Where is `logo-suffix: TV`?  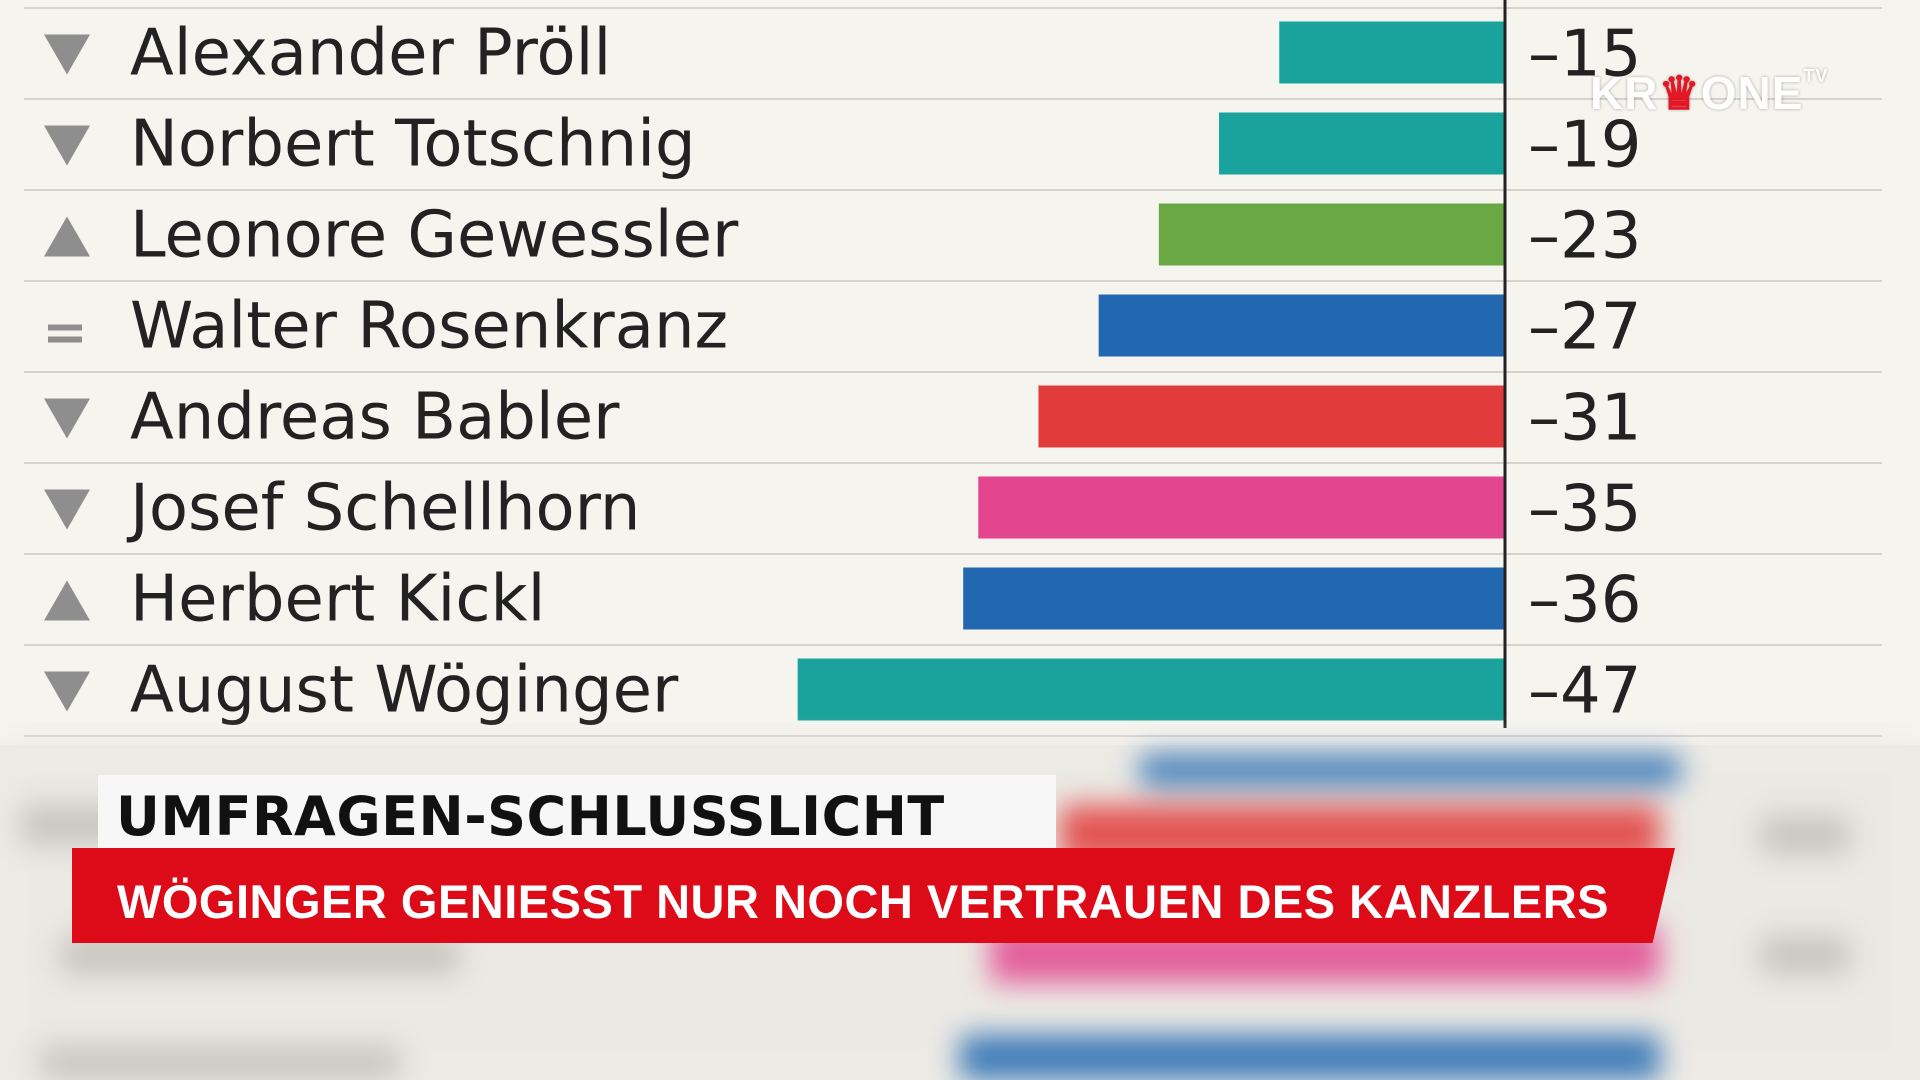
logo-suffix: TV is located at coordinates (1816, 76).